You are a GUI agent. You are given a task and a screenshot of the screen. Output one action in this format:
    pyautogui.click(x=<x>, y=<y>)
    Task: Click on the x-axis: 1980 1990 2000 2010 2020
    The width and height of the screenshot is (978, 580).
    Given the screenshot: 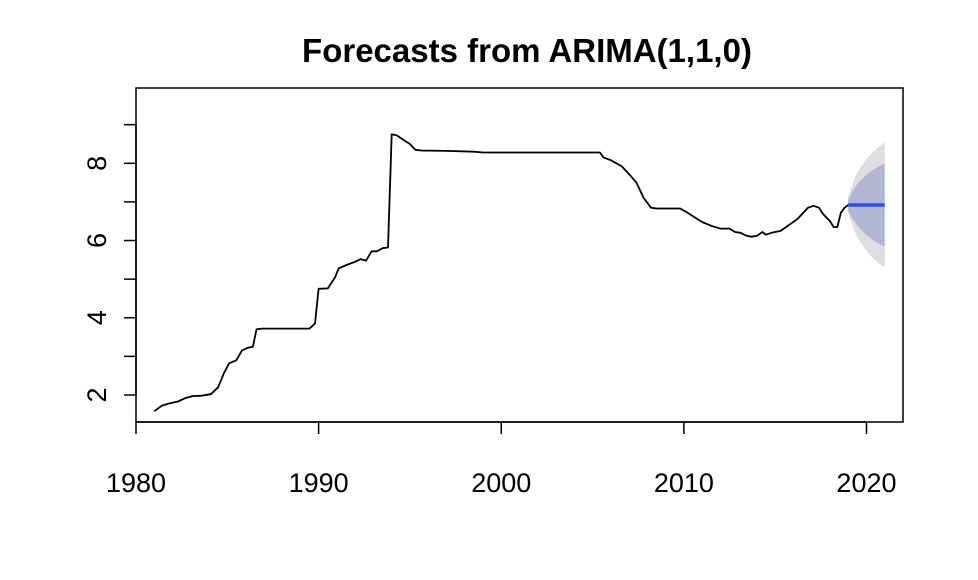 What is the action you would take?
    pyautogui.click(x=501, y=459)
    